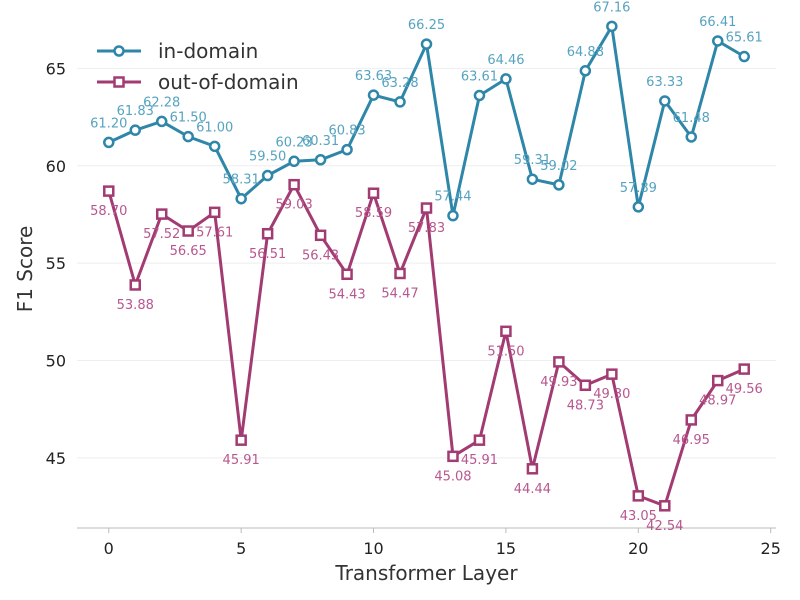  What do you see at coordinates (198, 82) in the screenshot?
I see `legend-item-out-of-domain: out-of-domain` at bounding box center [198, 82].